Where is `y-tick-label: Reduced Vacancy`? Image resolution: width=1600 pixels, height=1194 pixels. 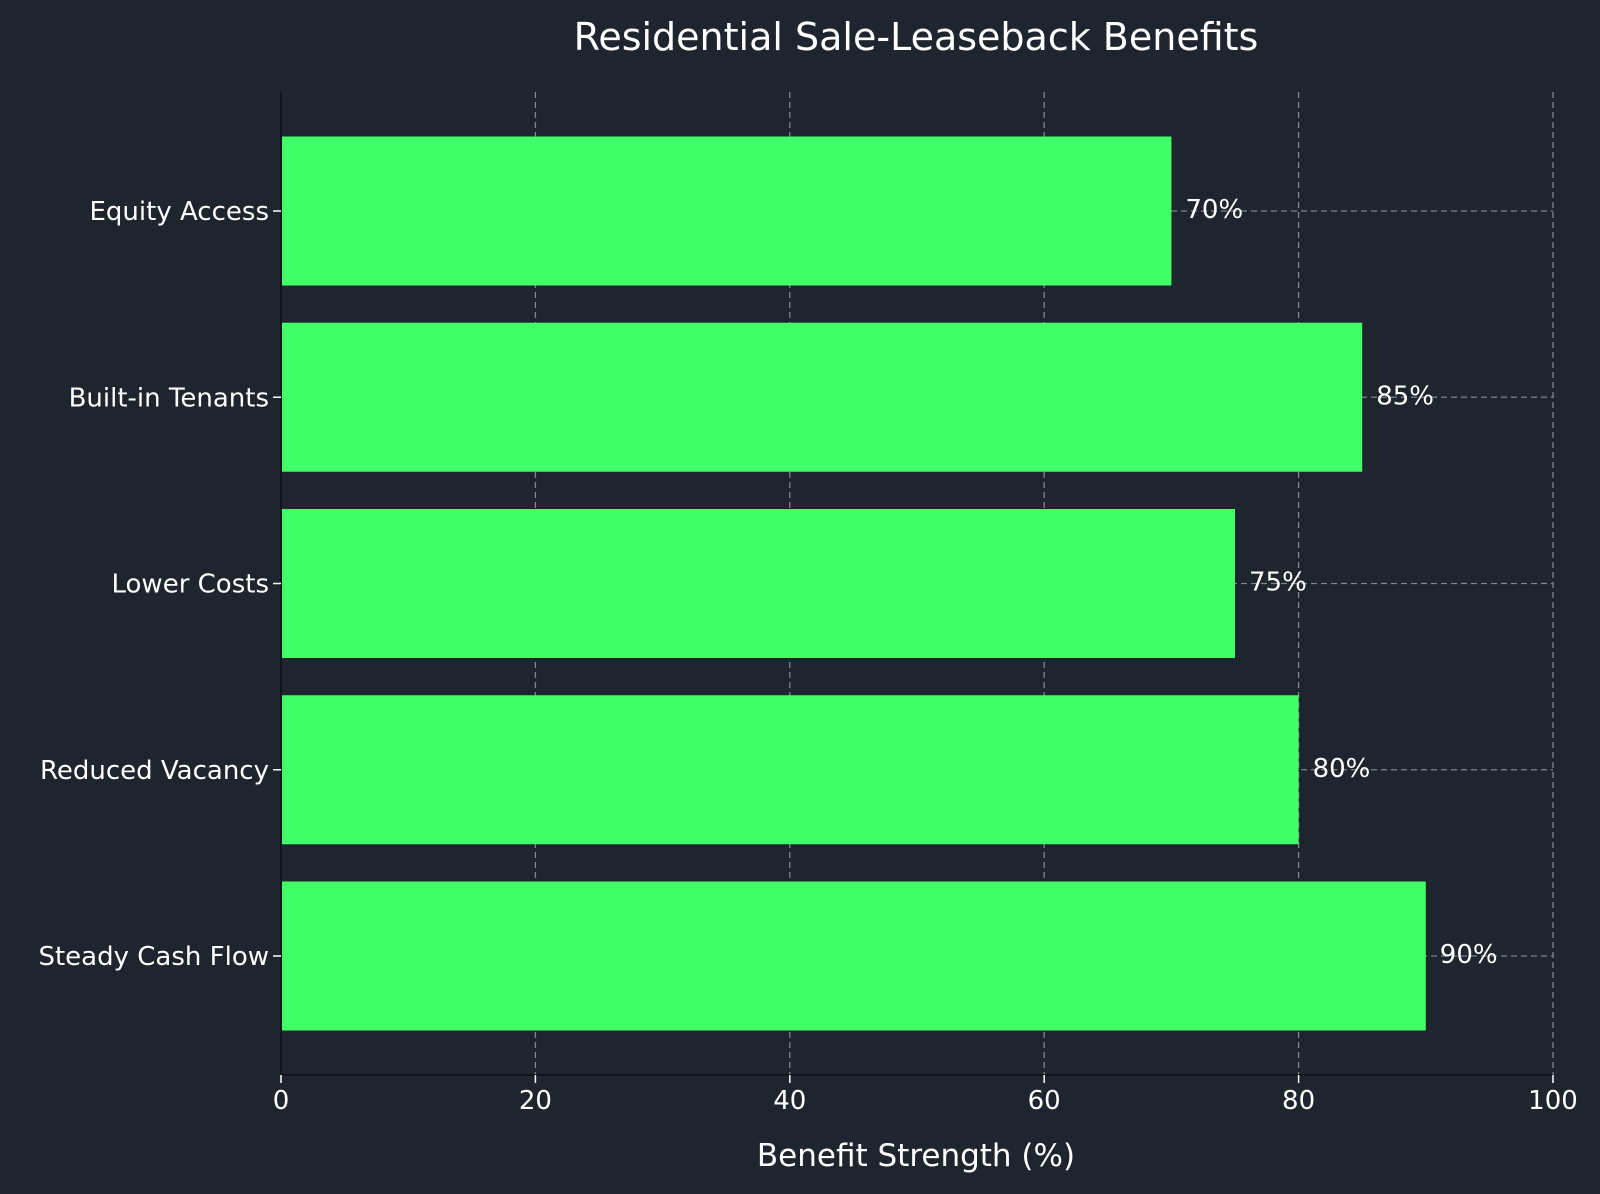
y-tick-label: Reduced Vacancy is located at coordinates (154, 771).